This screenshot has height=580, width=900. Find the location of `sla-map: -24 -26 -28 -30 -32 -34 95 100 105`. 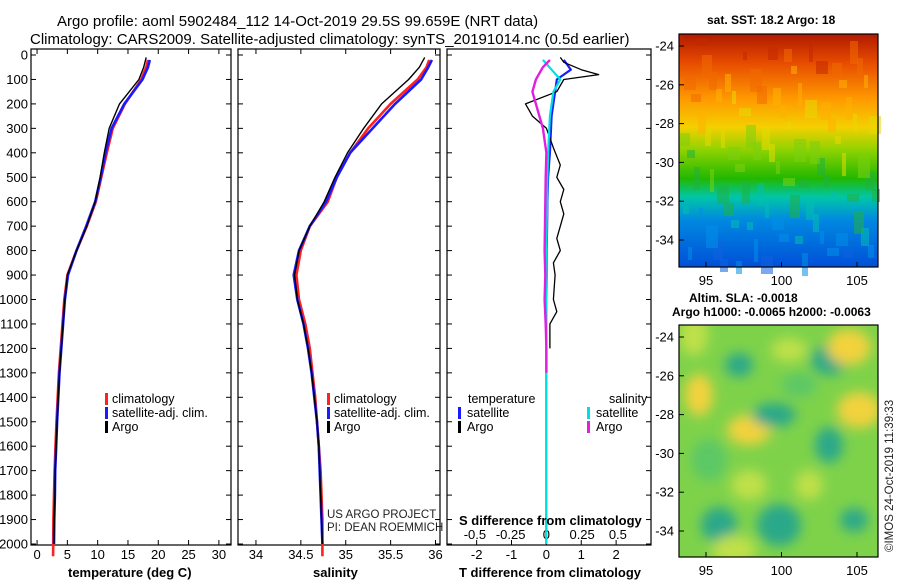

sla-map: -24 -26 -28 -30 -32 -34 95 100 105 is located at coordinates (767, 451).